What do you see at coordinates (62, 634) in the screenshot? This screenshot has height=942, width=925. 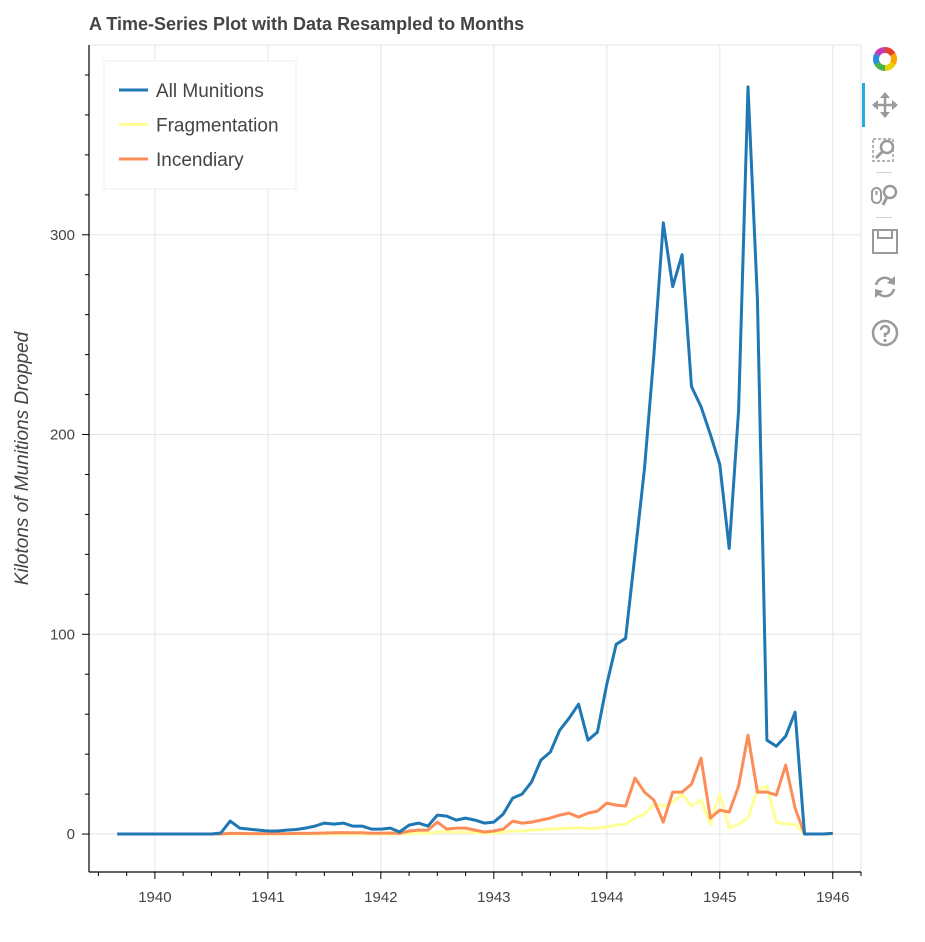 I see `y-tick-label: 100` at bounding box center [62, 634].